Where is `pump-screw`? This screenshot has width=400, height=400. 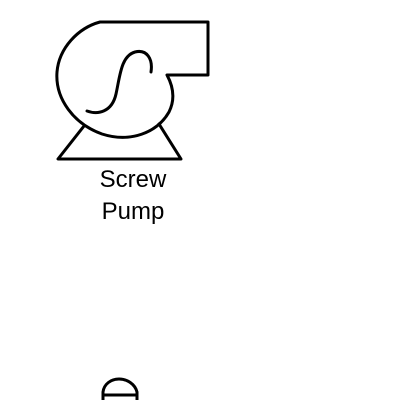 pump-screw is located at coordinates (119, 82).